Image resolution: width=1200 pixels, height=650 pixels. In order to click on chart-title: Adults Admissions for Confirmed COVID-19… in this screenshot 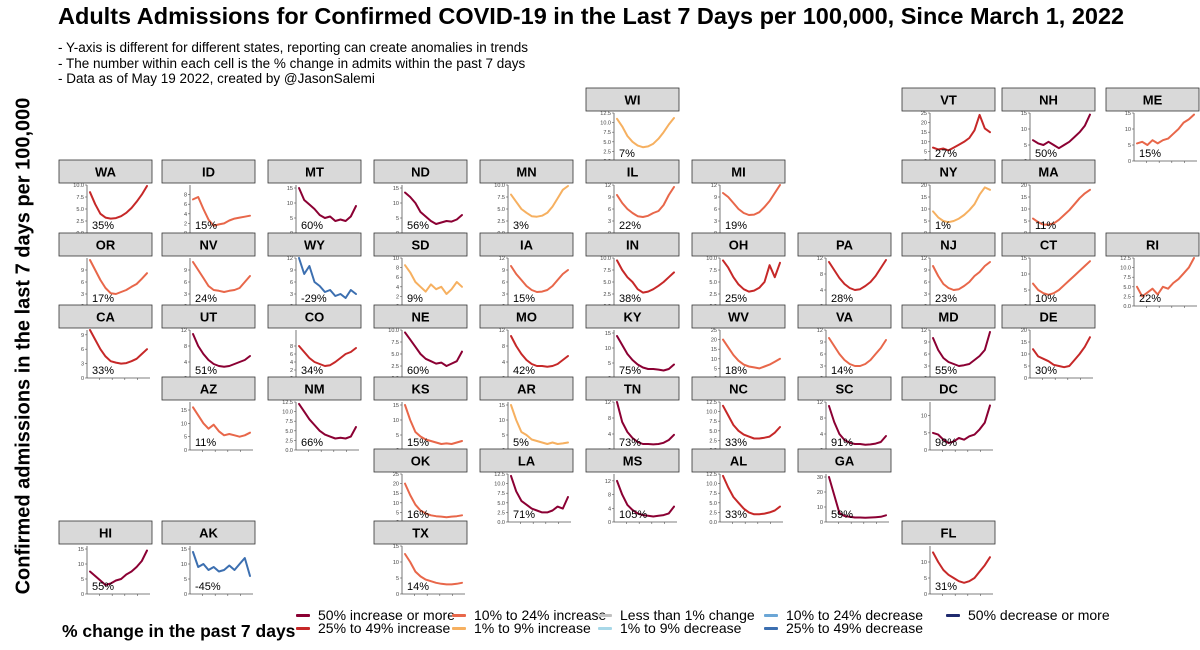, I will do `click(591, 16)`.